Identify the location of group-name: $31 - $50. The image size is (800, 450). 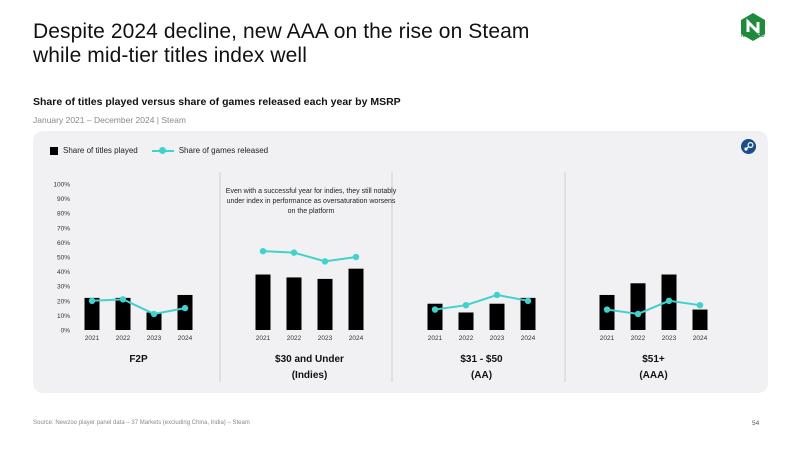
(481, 359).